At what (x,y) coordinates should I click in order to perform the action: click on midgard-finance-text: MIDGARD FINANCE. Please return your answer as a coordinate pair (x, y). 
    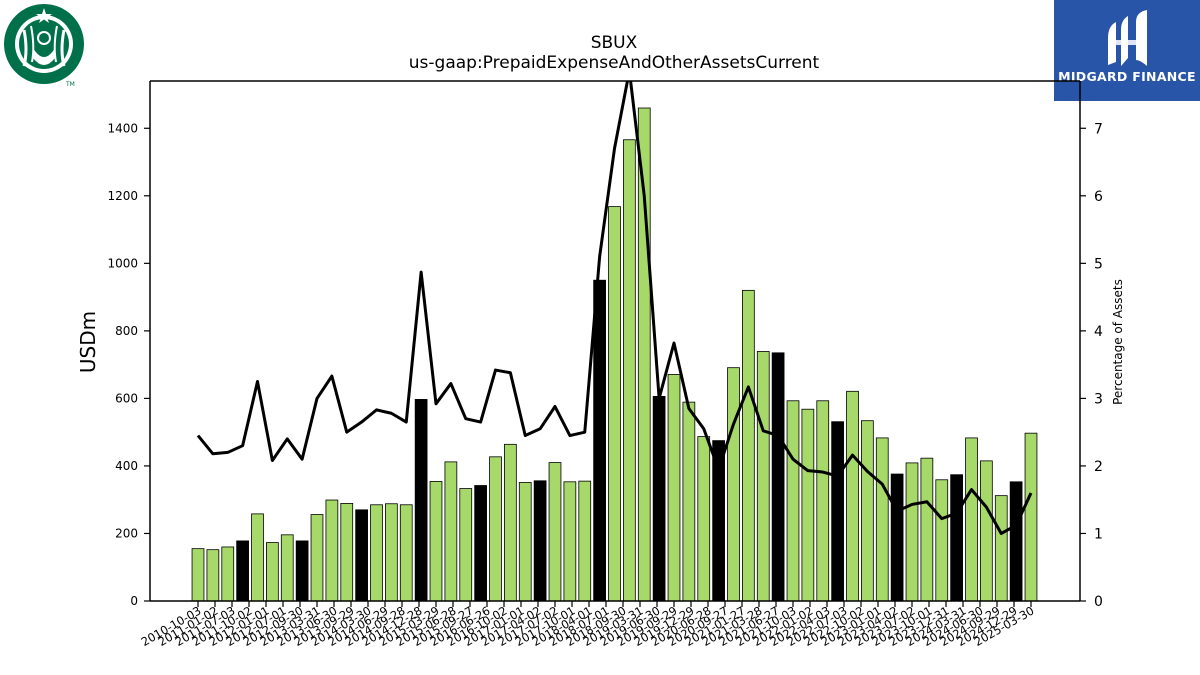
    Looking at the image, I should click on (1127, 76).